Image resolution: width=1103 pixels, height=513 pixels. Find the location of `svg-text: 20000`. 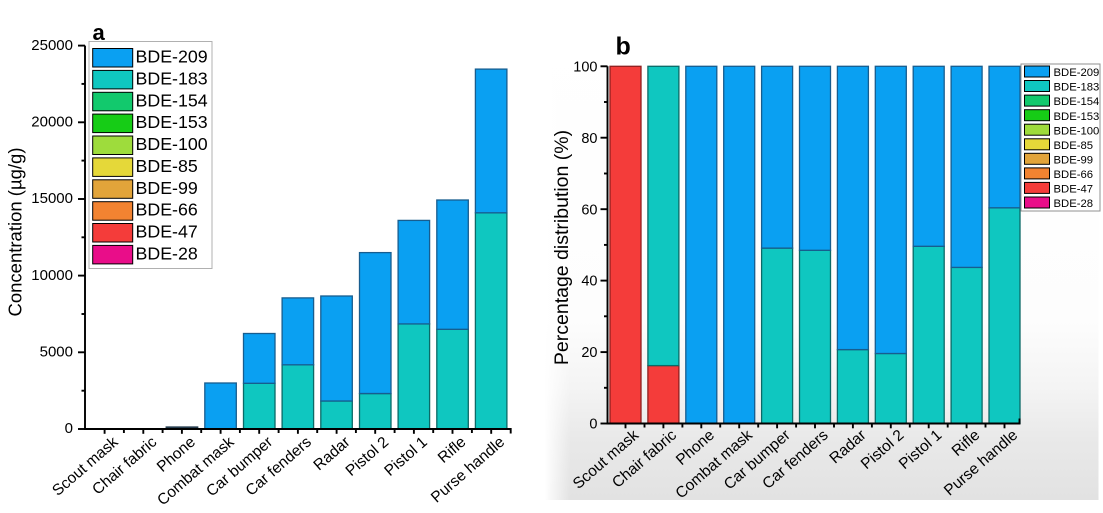

svg-text: 20000 is located at coordinates (52, 122).